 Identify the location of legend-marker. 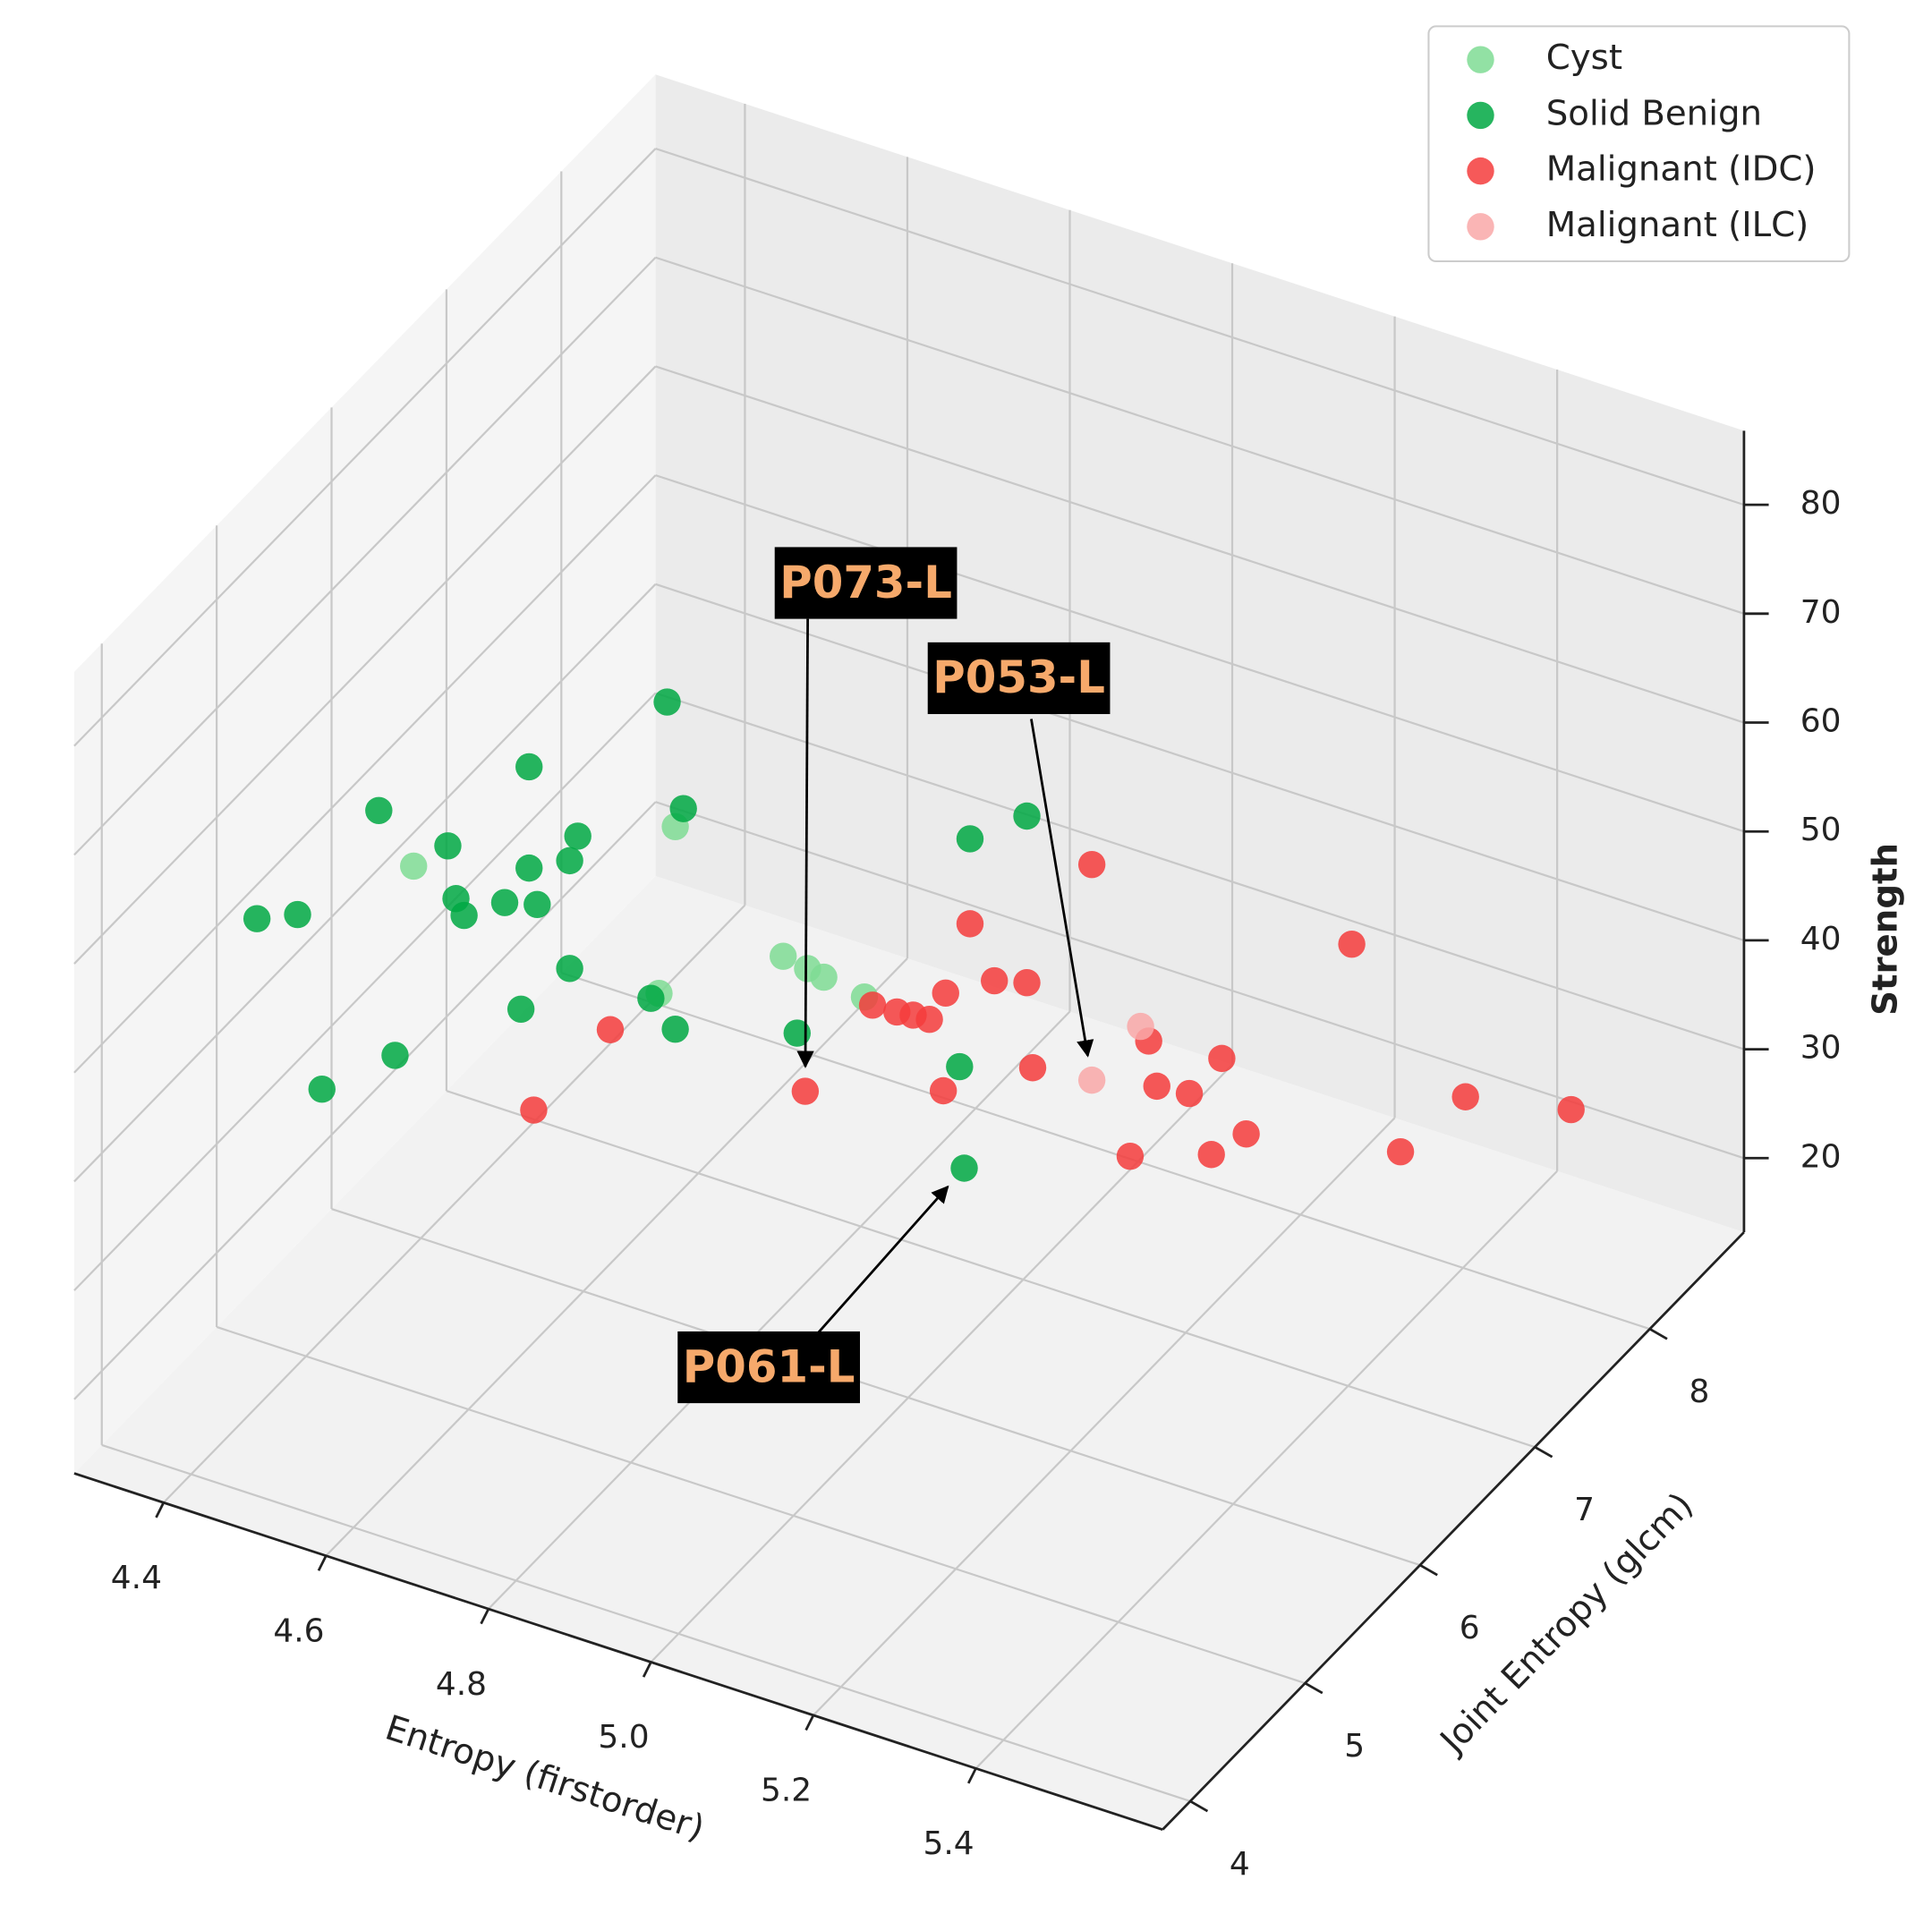
(1480, 171).